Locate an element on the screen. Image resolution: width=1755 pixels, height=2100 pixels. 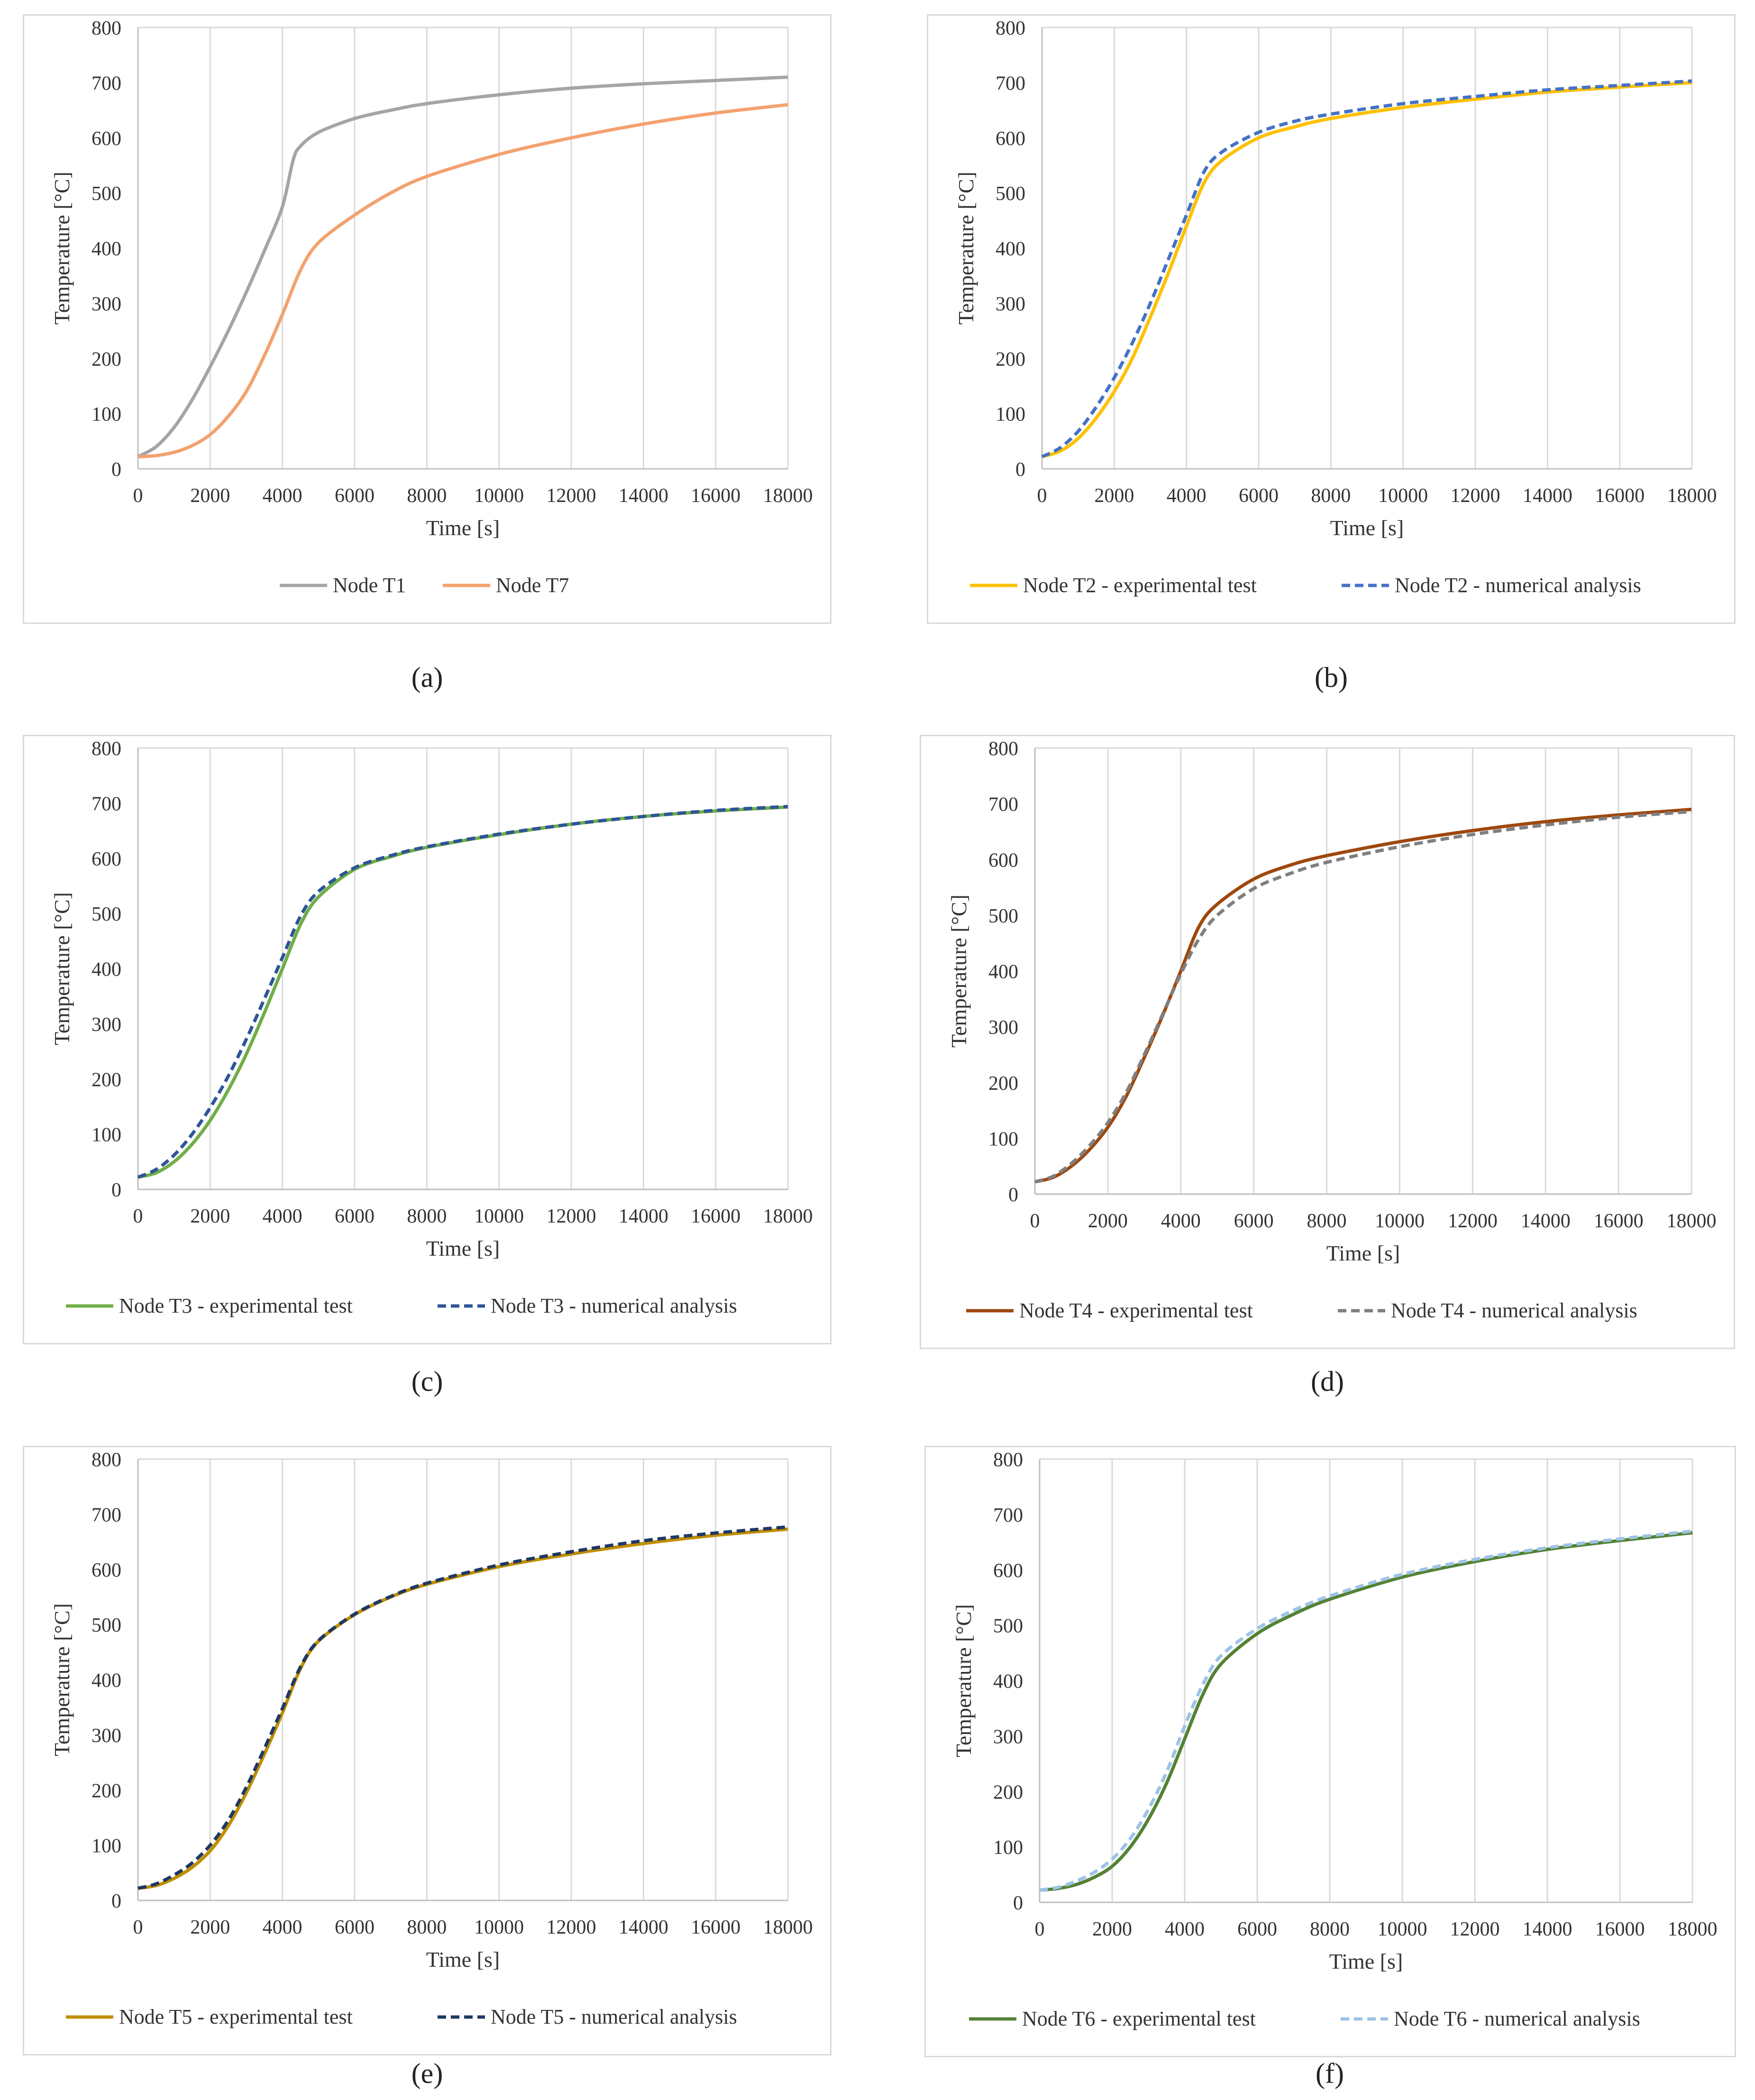
legend-item-f-2: Node T6 - numerical analysis is located at coordinates (1490, 2018).